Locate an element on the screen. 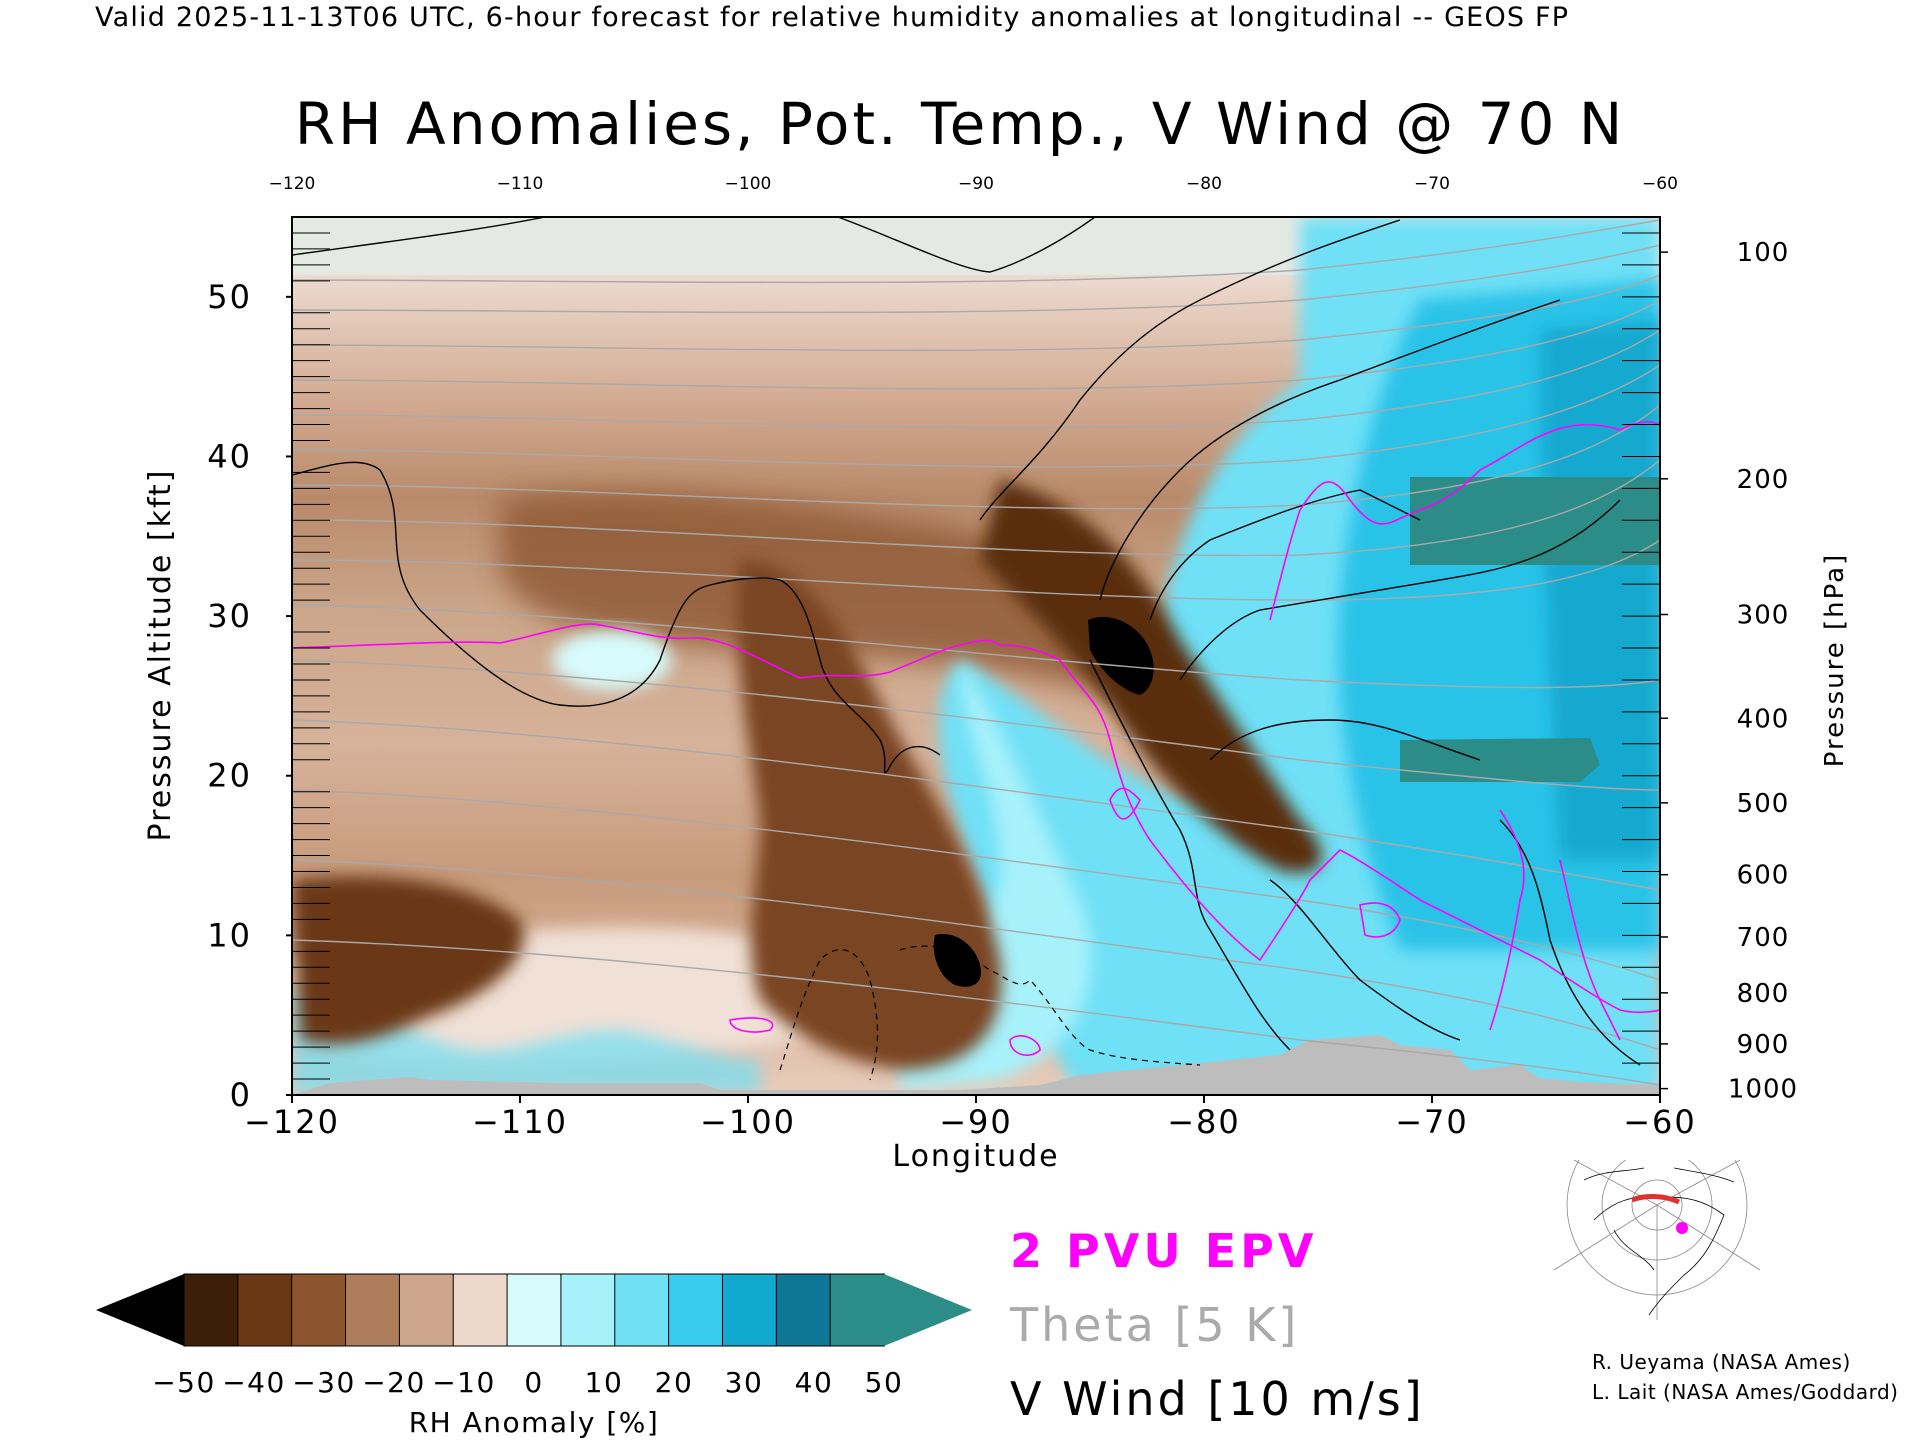 Image resolution: width=1920 pixels, height=1440 pixels. colorbar-tick-label: −20 is located at coordinates (394, 1382).